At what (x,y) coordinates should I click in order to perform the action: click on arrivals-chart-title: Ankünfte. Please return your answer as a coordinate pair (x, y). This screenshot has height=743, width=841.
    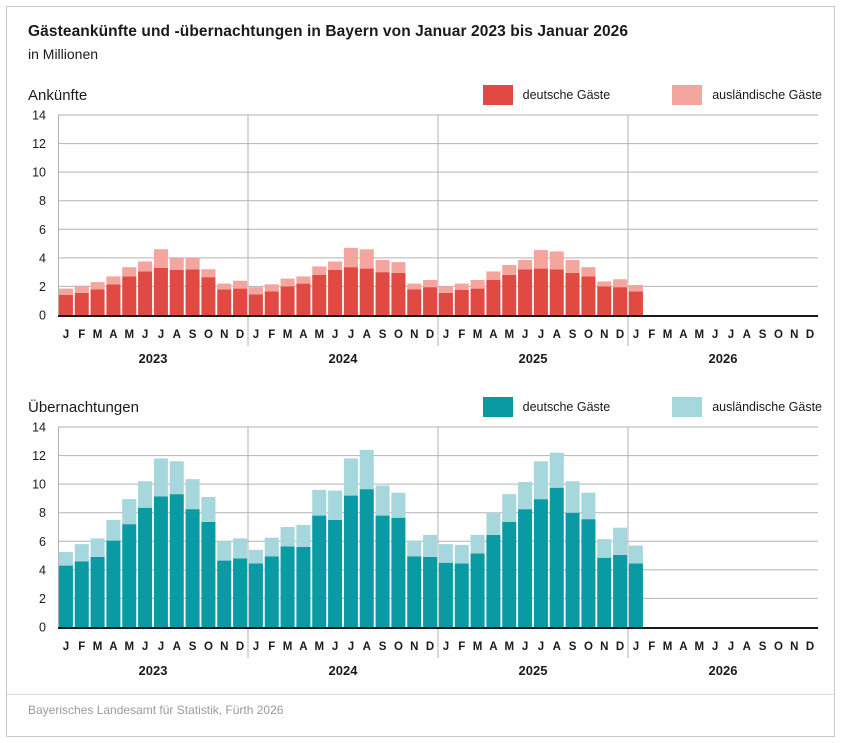
    Looking at the image, I should click on (58, 95).